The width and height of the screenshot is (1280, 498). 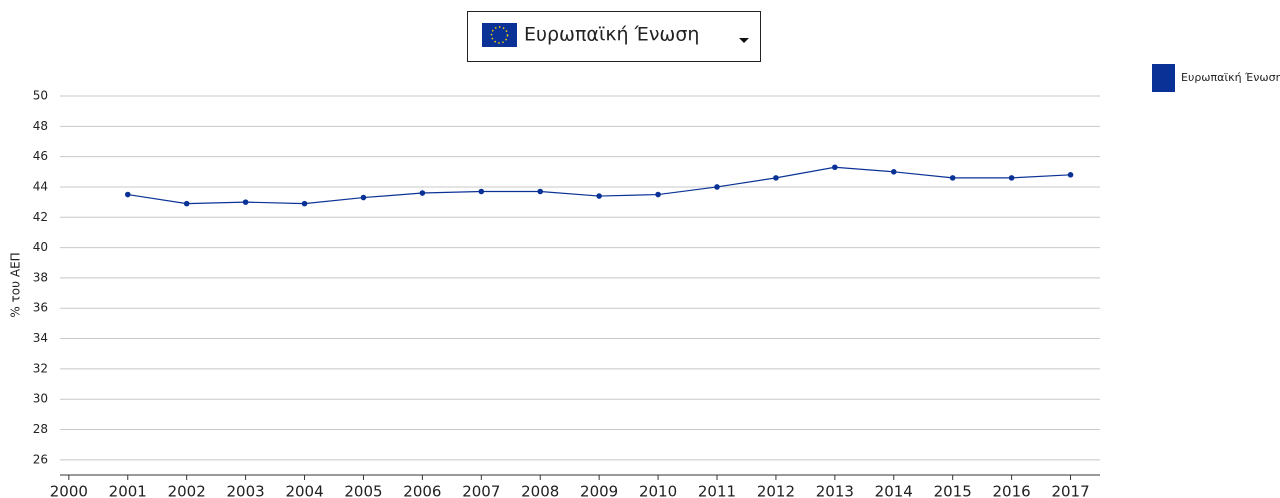 What do you see at coordinates (540, 490) in the screenshot?
I see `x-tick-label: 2008` at bounding box center [540, 490].